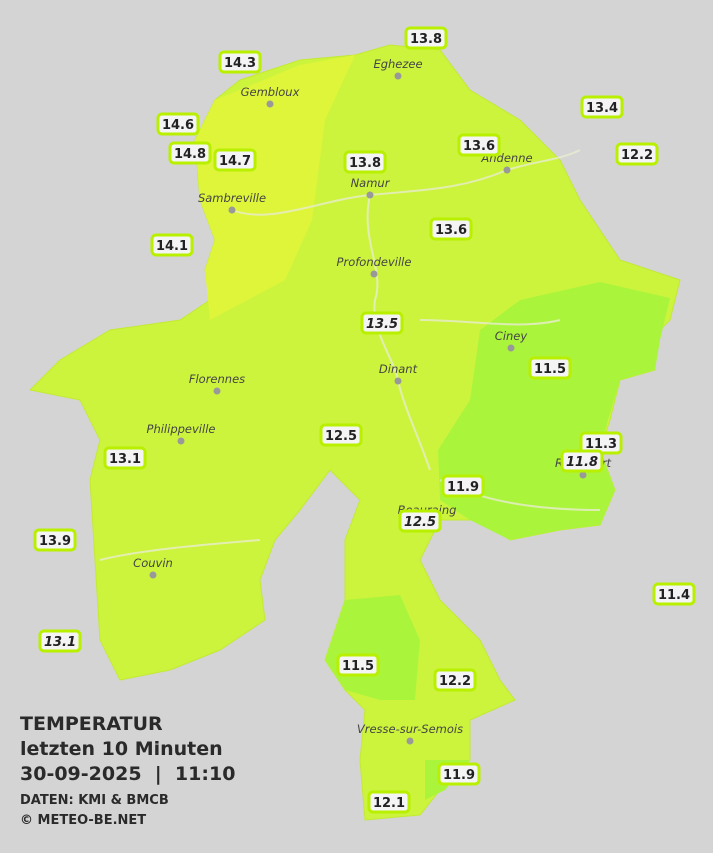  I want to click on station-value: 12.1, so click(389, 803).